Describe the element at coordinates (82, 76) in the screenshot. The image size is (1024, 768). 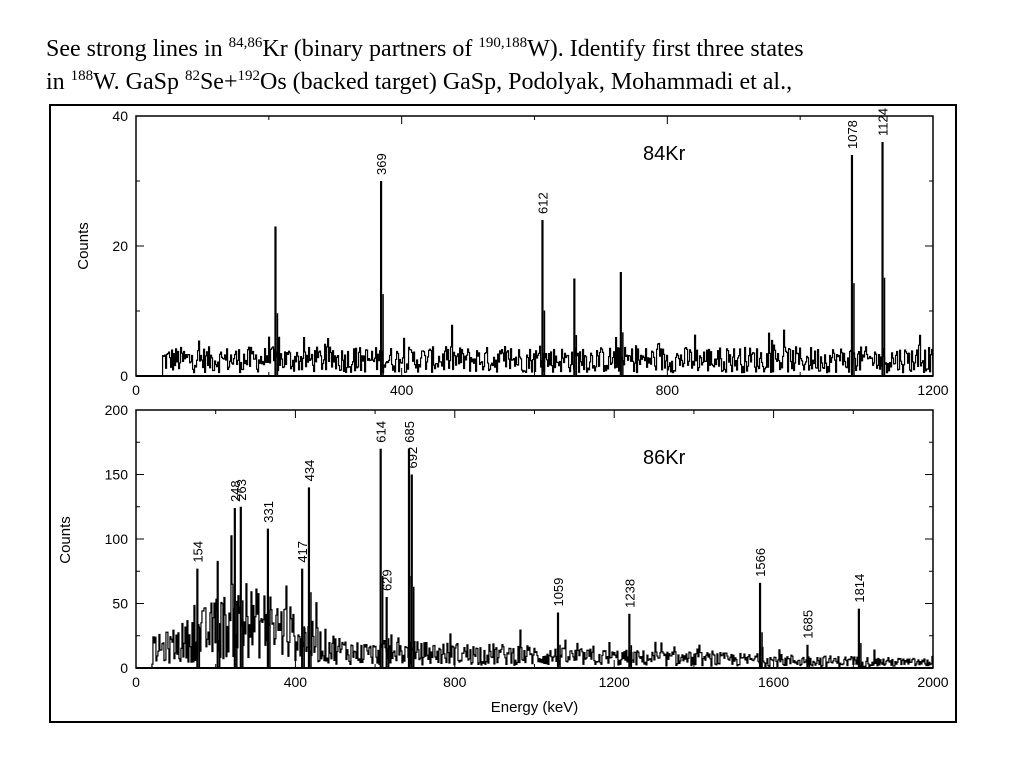
I see `caption-superscript: 188` at that location.